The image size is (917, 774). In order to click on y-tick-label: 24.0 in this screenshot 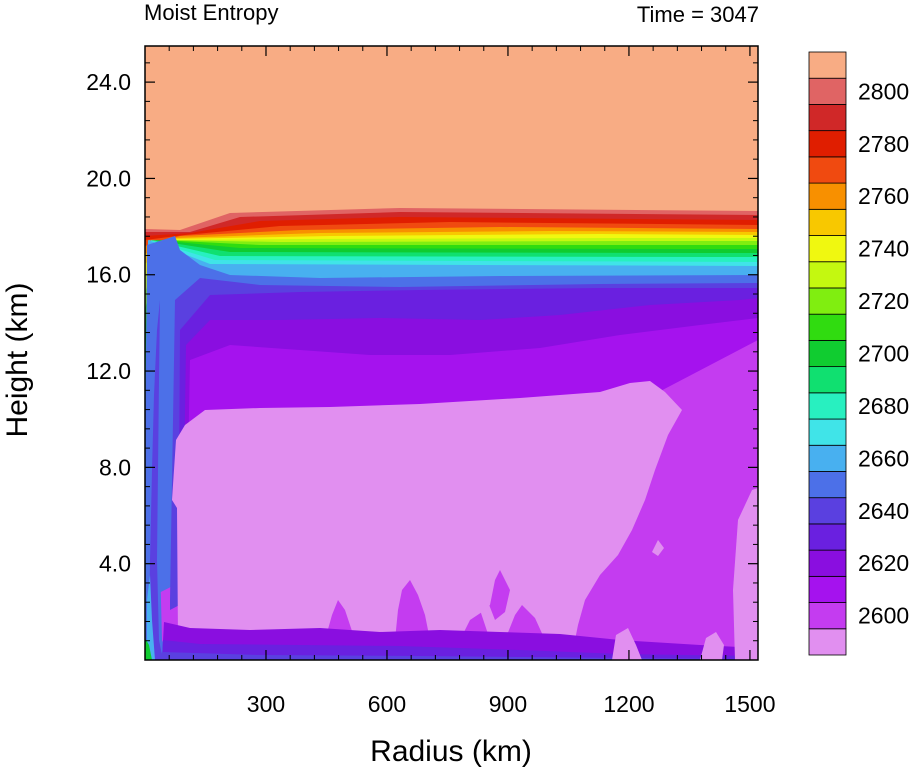, I will do `click(108, 82)`.